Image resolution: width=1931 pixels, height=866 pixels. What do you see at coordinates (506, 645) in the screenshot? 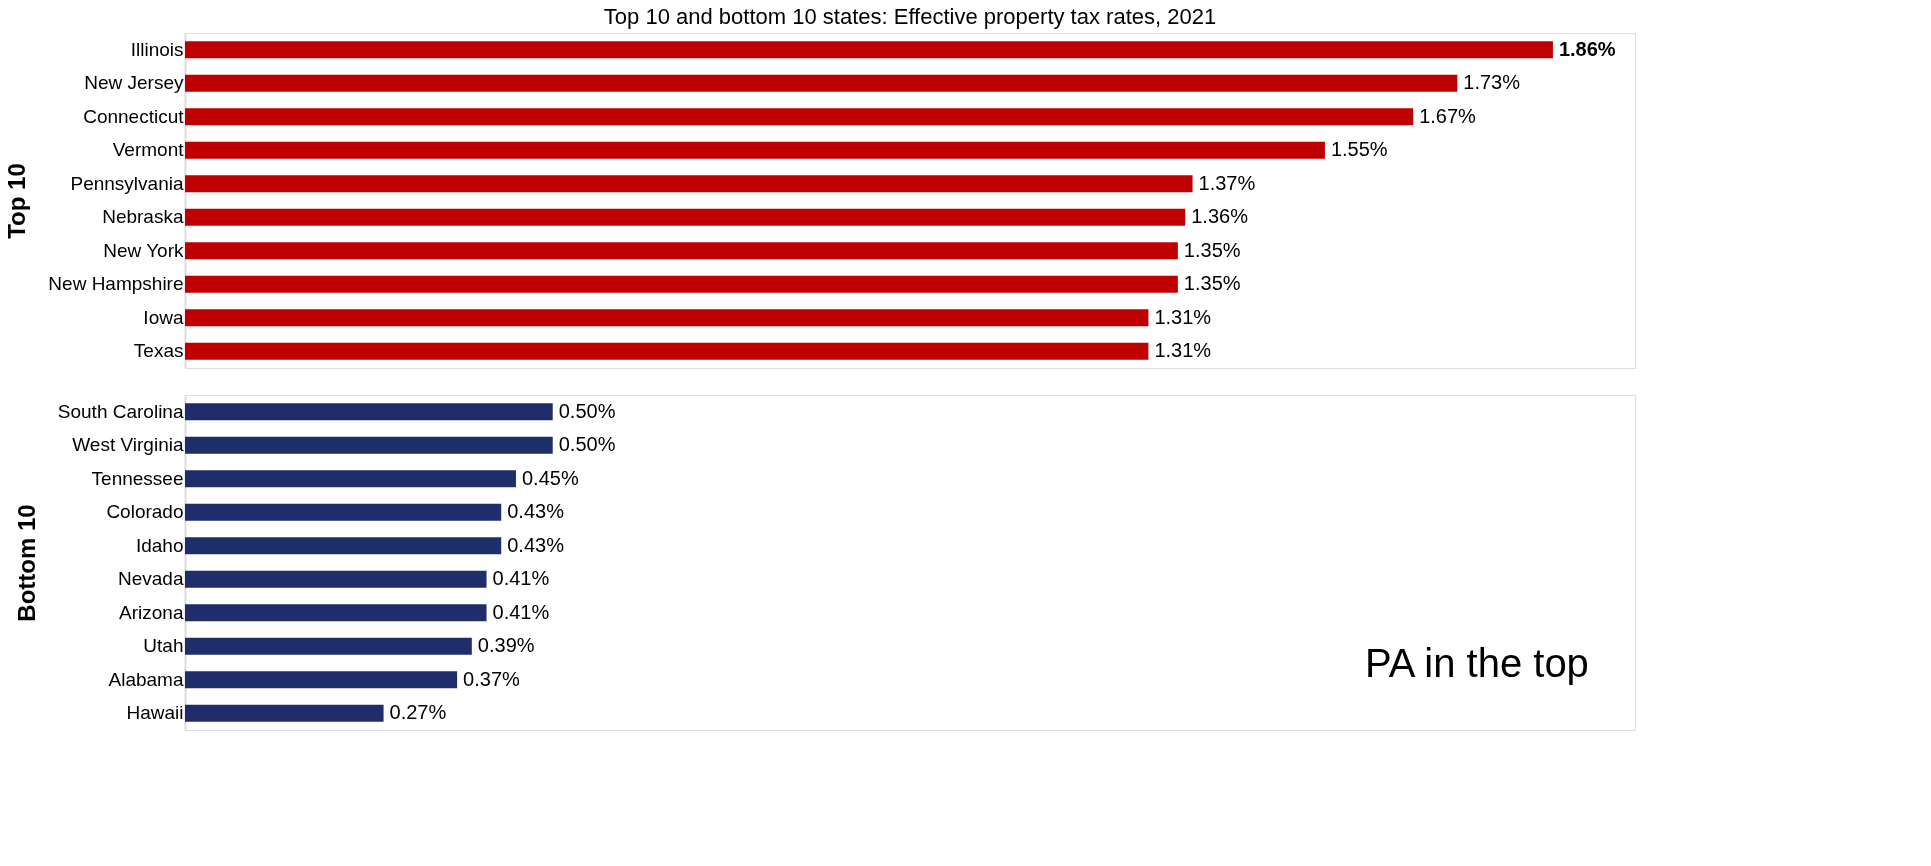
I see `data-label: 0.39%` at bounding box center [506, 645].